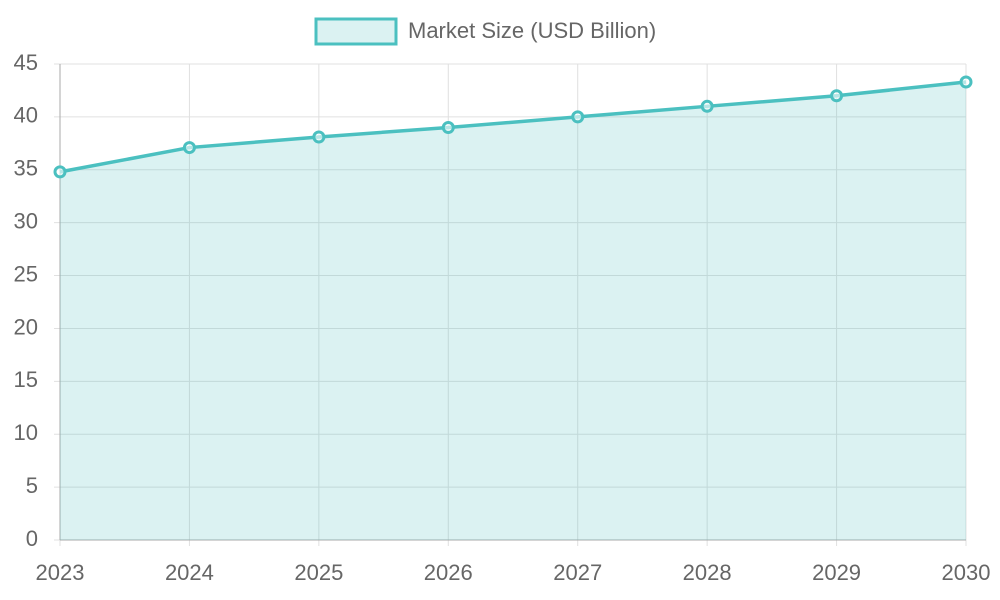  I want to click on legend-swatch, so click(356, 31).